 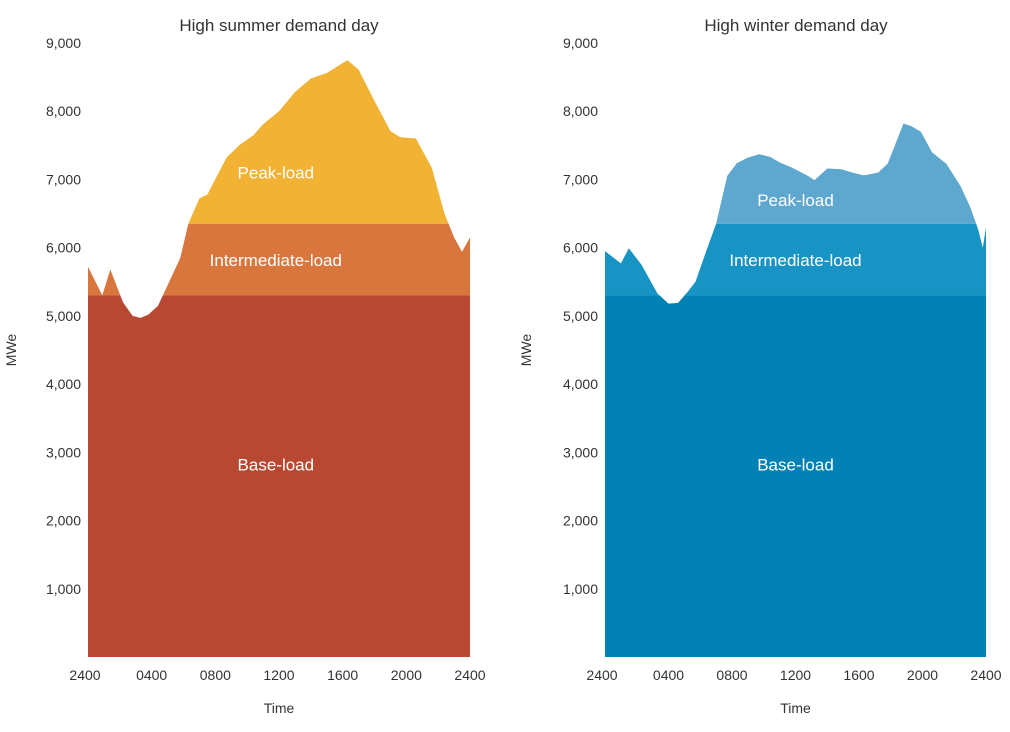 What do you see at coordinates (63, 452) in the screenshot?
I see `chart-1-y-tick-label: 3,000` at bounding box center [63, 452].